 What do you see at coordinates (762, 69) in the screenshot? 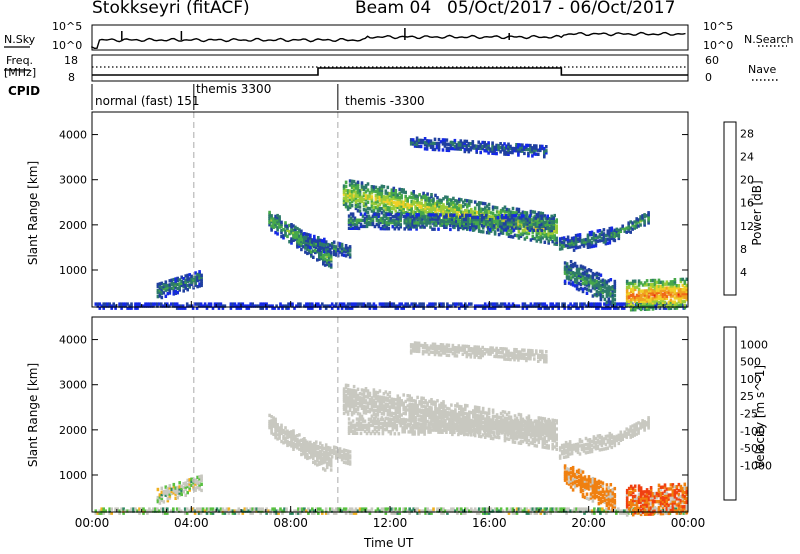
I see `nave-label: Nave` at bounding box center [762, 69].